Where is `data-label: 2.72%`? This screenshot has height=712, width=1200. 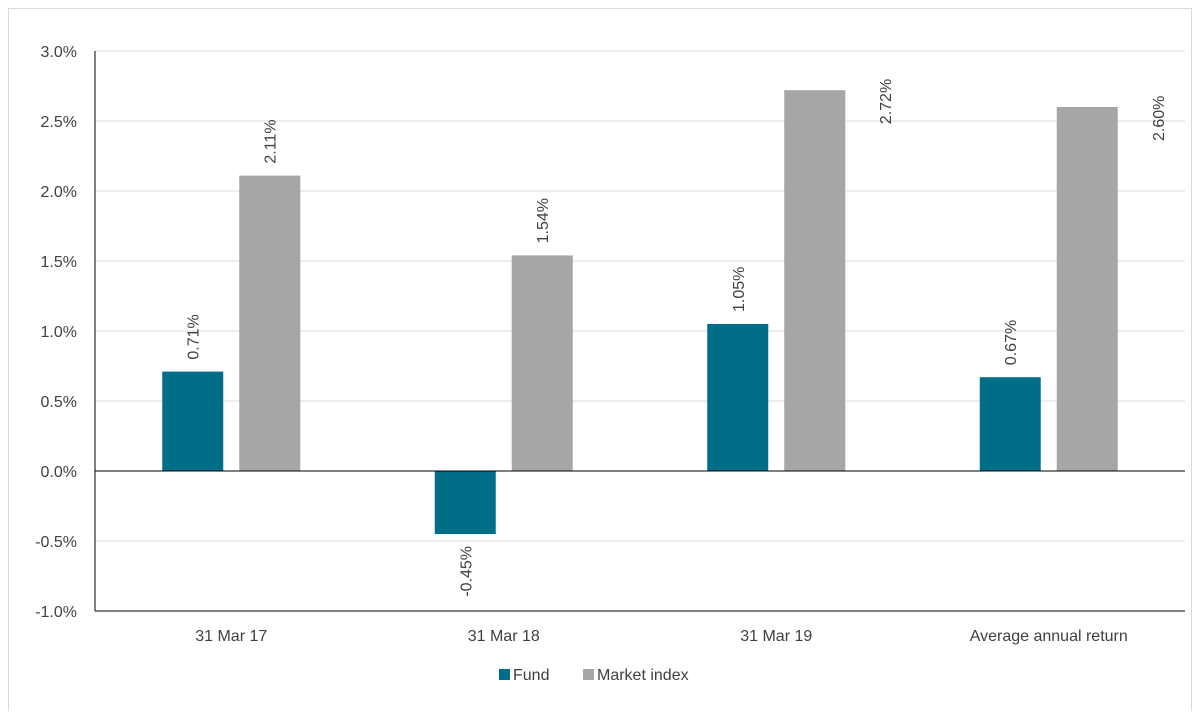 data-label: 2.72% is located at coordinates (886, 101).